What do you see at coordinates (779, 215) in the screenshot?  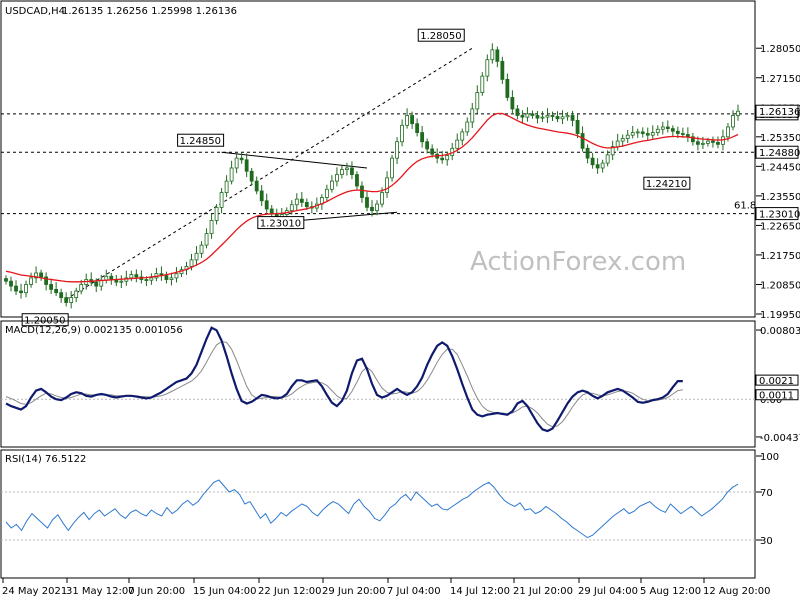 I see `level-tag-label: 1.23010` at bounding box center [779, 215].